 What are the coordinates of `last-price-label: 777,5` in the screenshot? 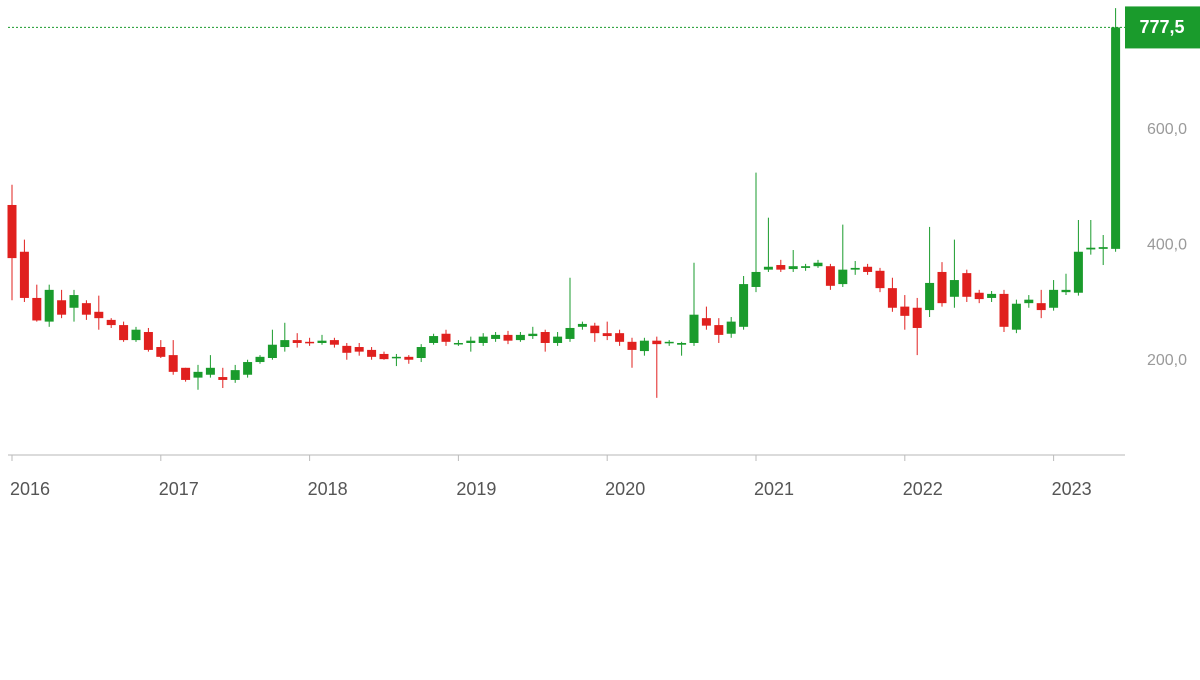 It's located at (1161, 27).